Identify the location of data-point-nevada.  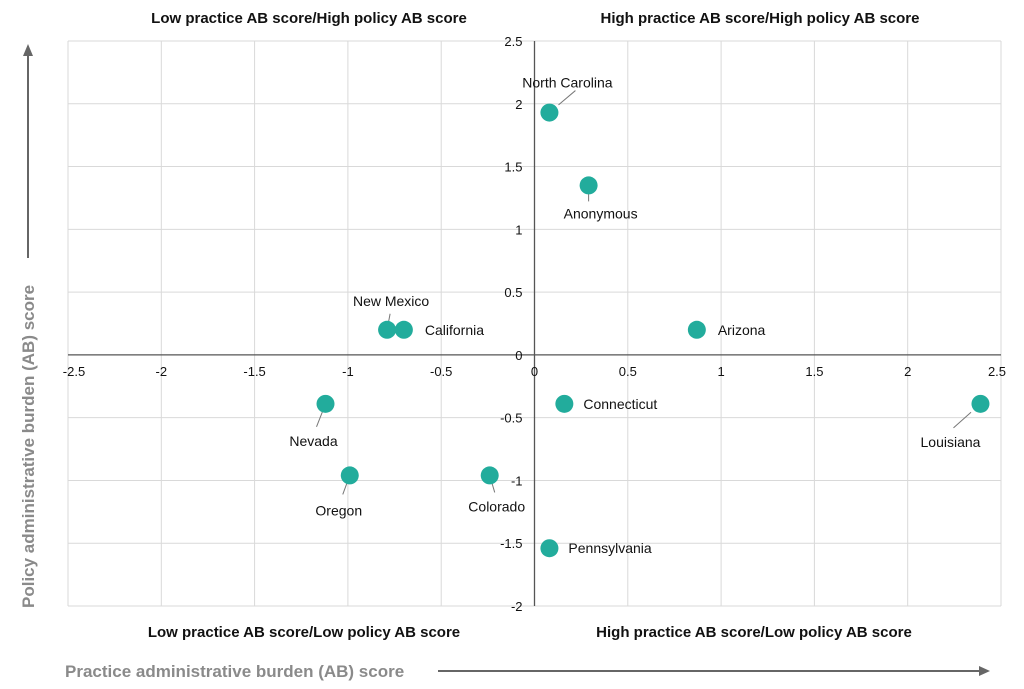
(325, 403).